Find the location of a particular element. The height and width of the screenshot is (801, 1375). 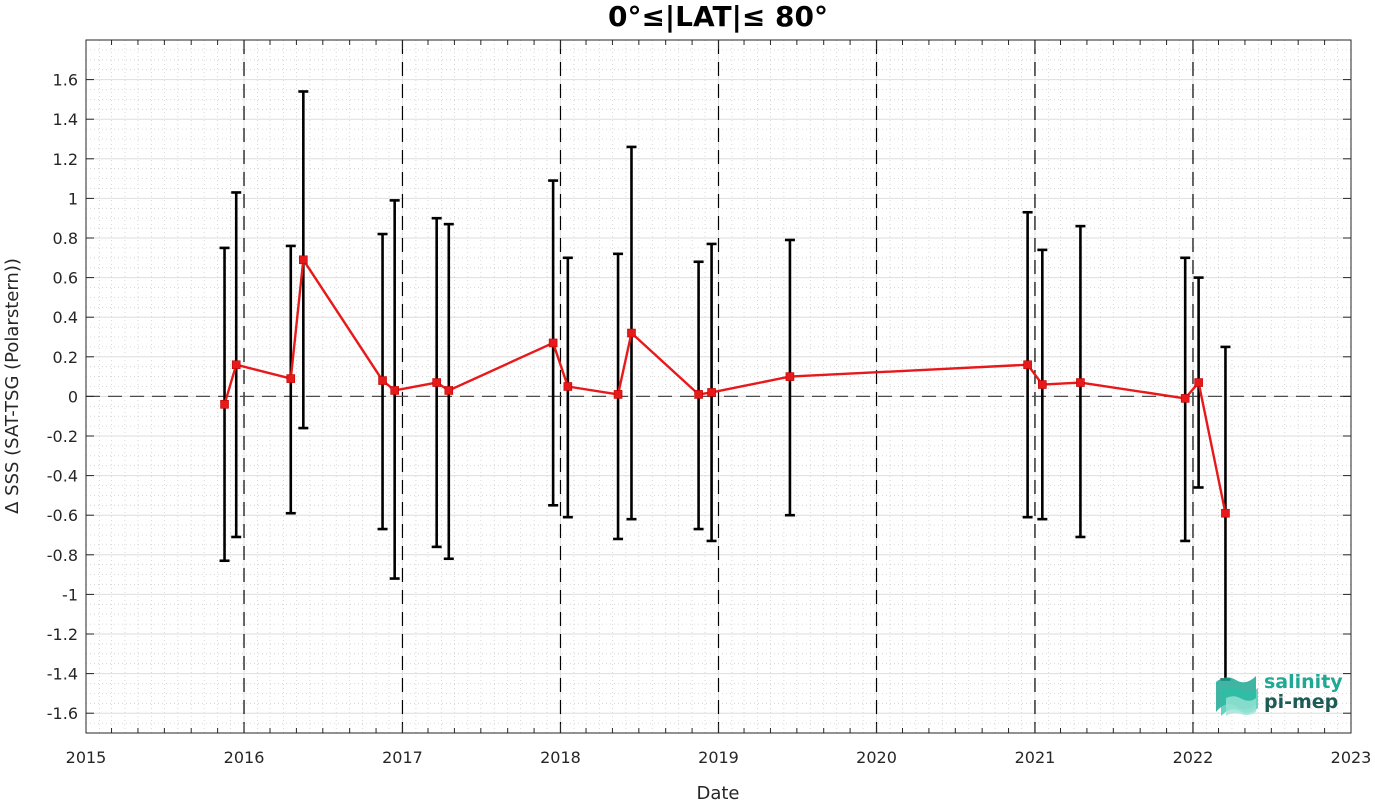

y-tick-label: -0.6 is located at coordinates (62, 515).